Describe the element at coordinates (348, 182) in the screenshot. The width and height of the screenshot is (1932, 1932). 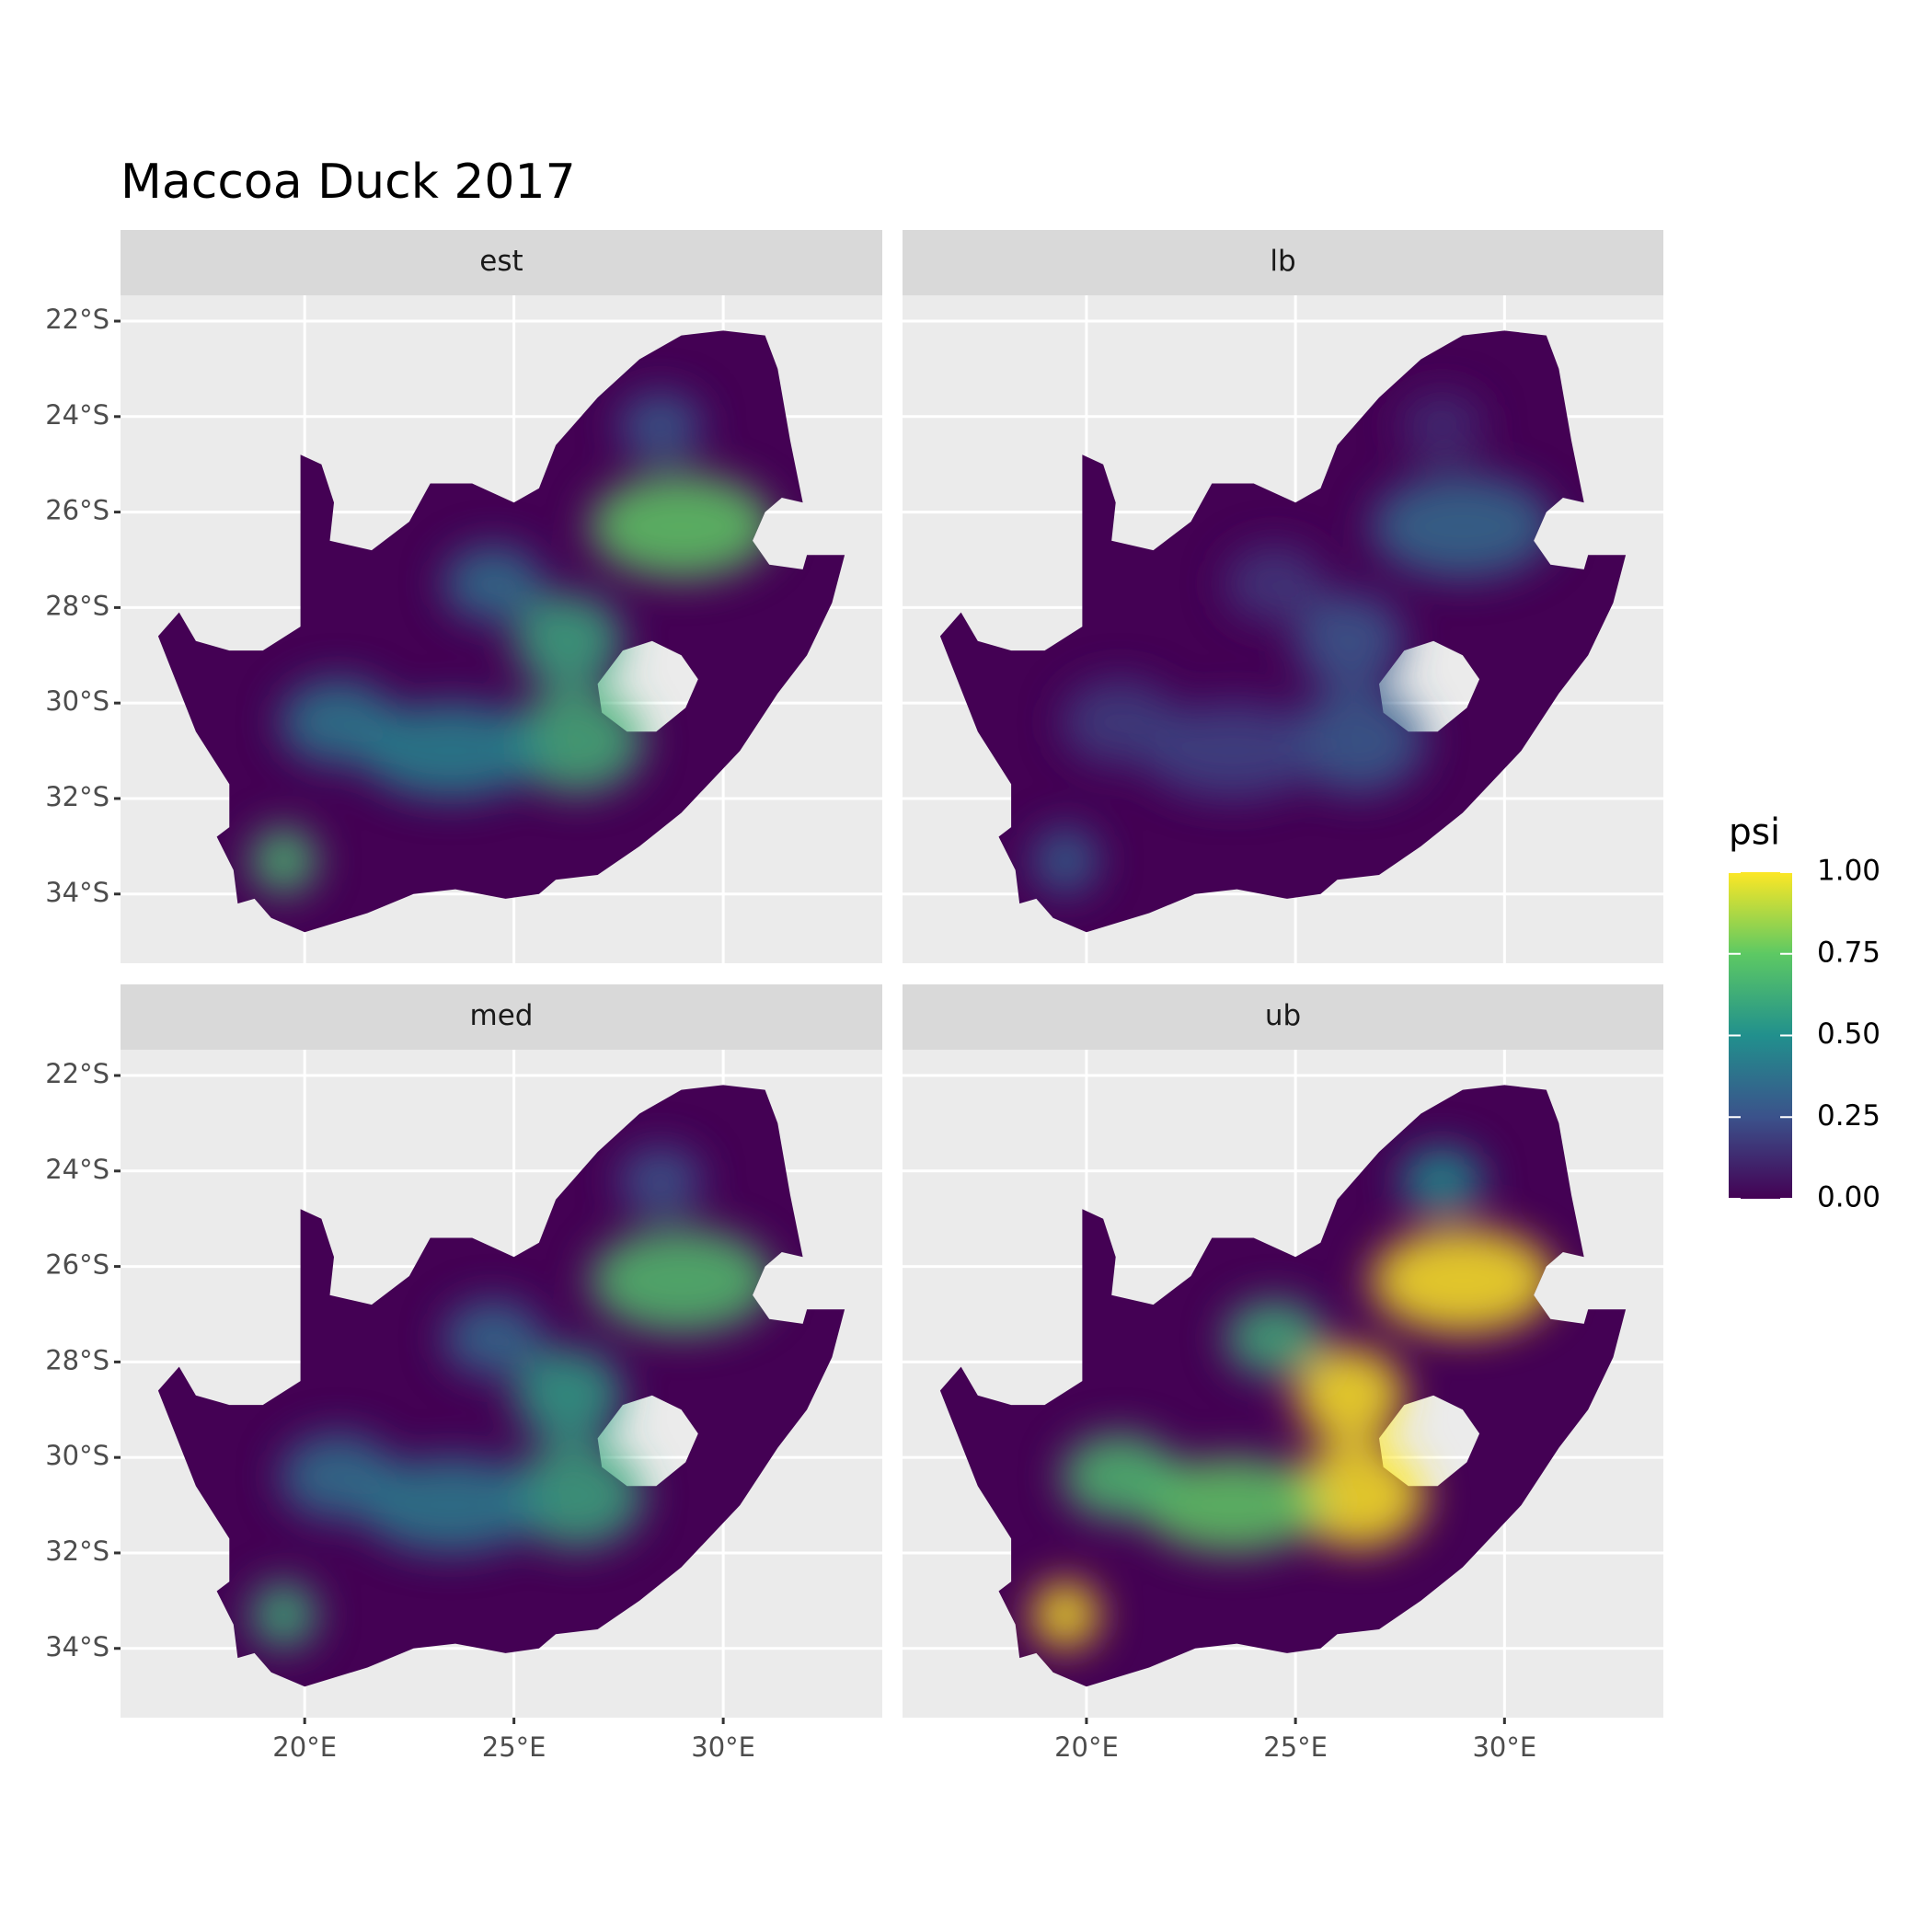
I see `chart-title: Maccoa Duck 2017` at that location.